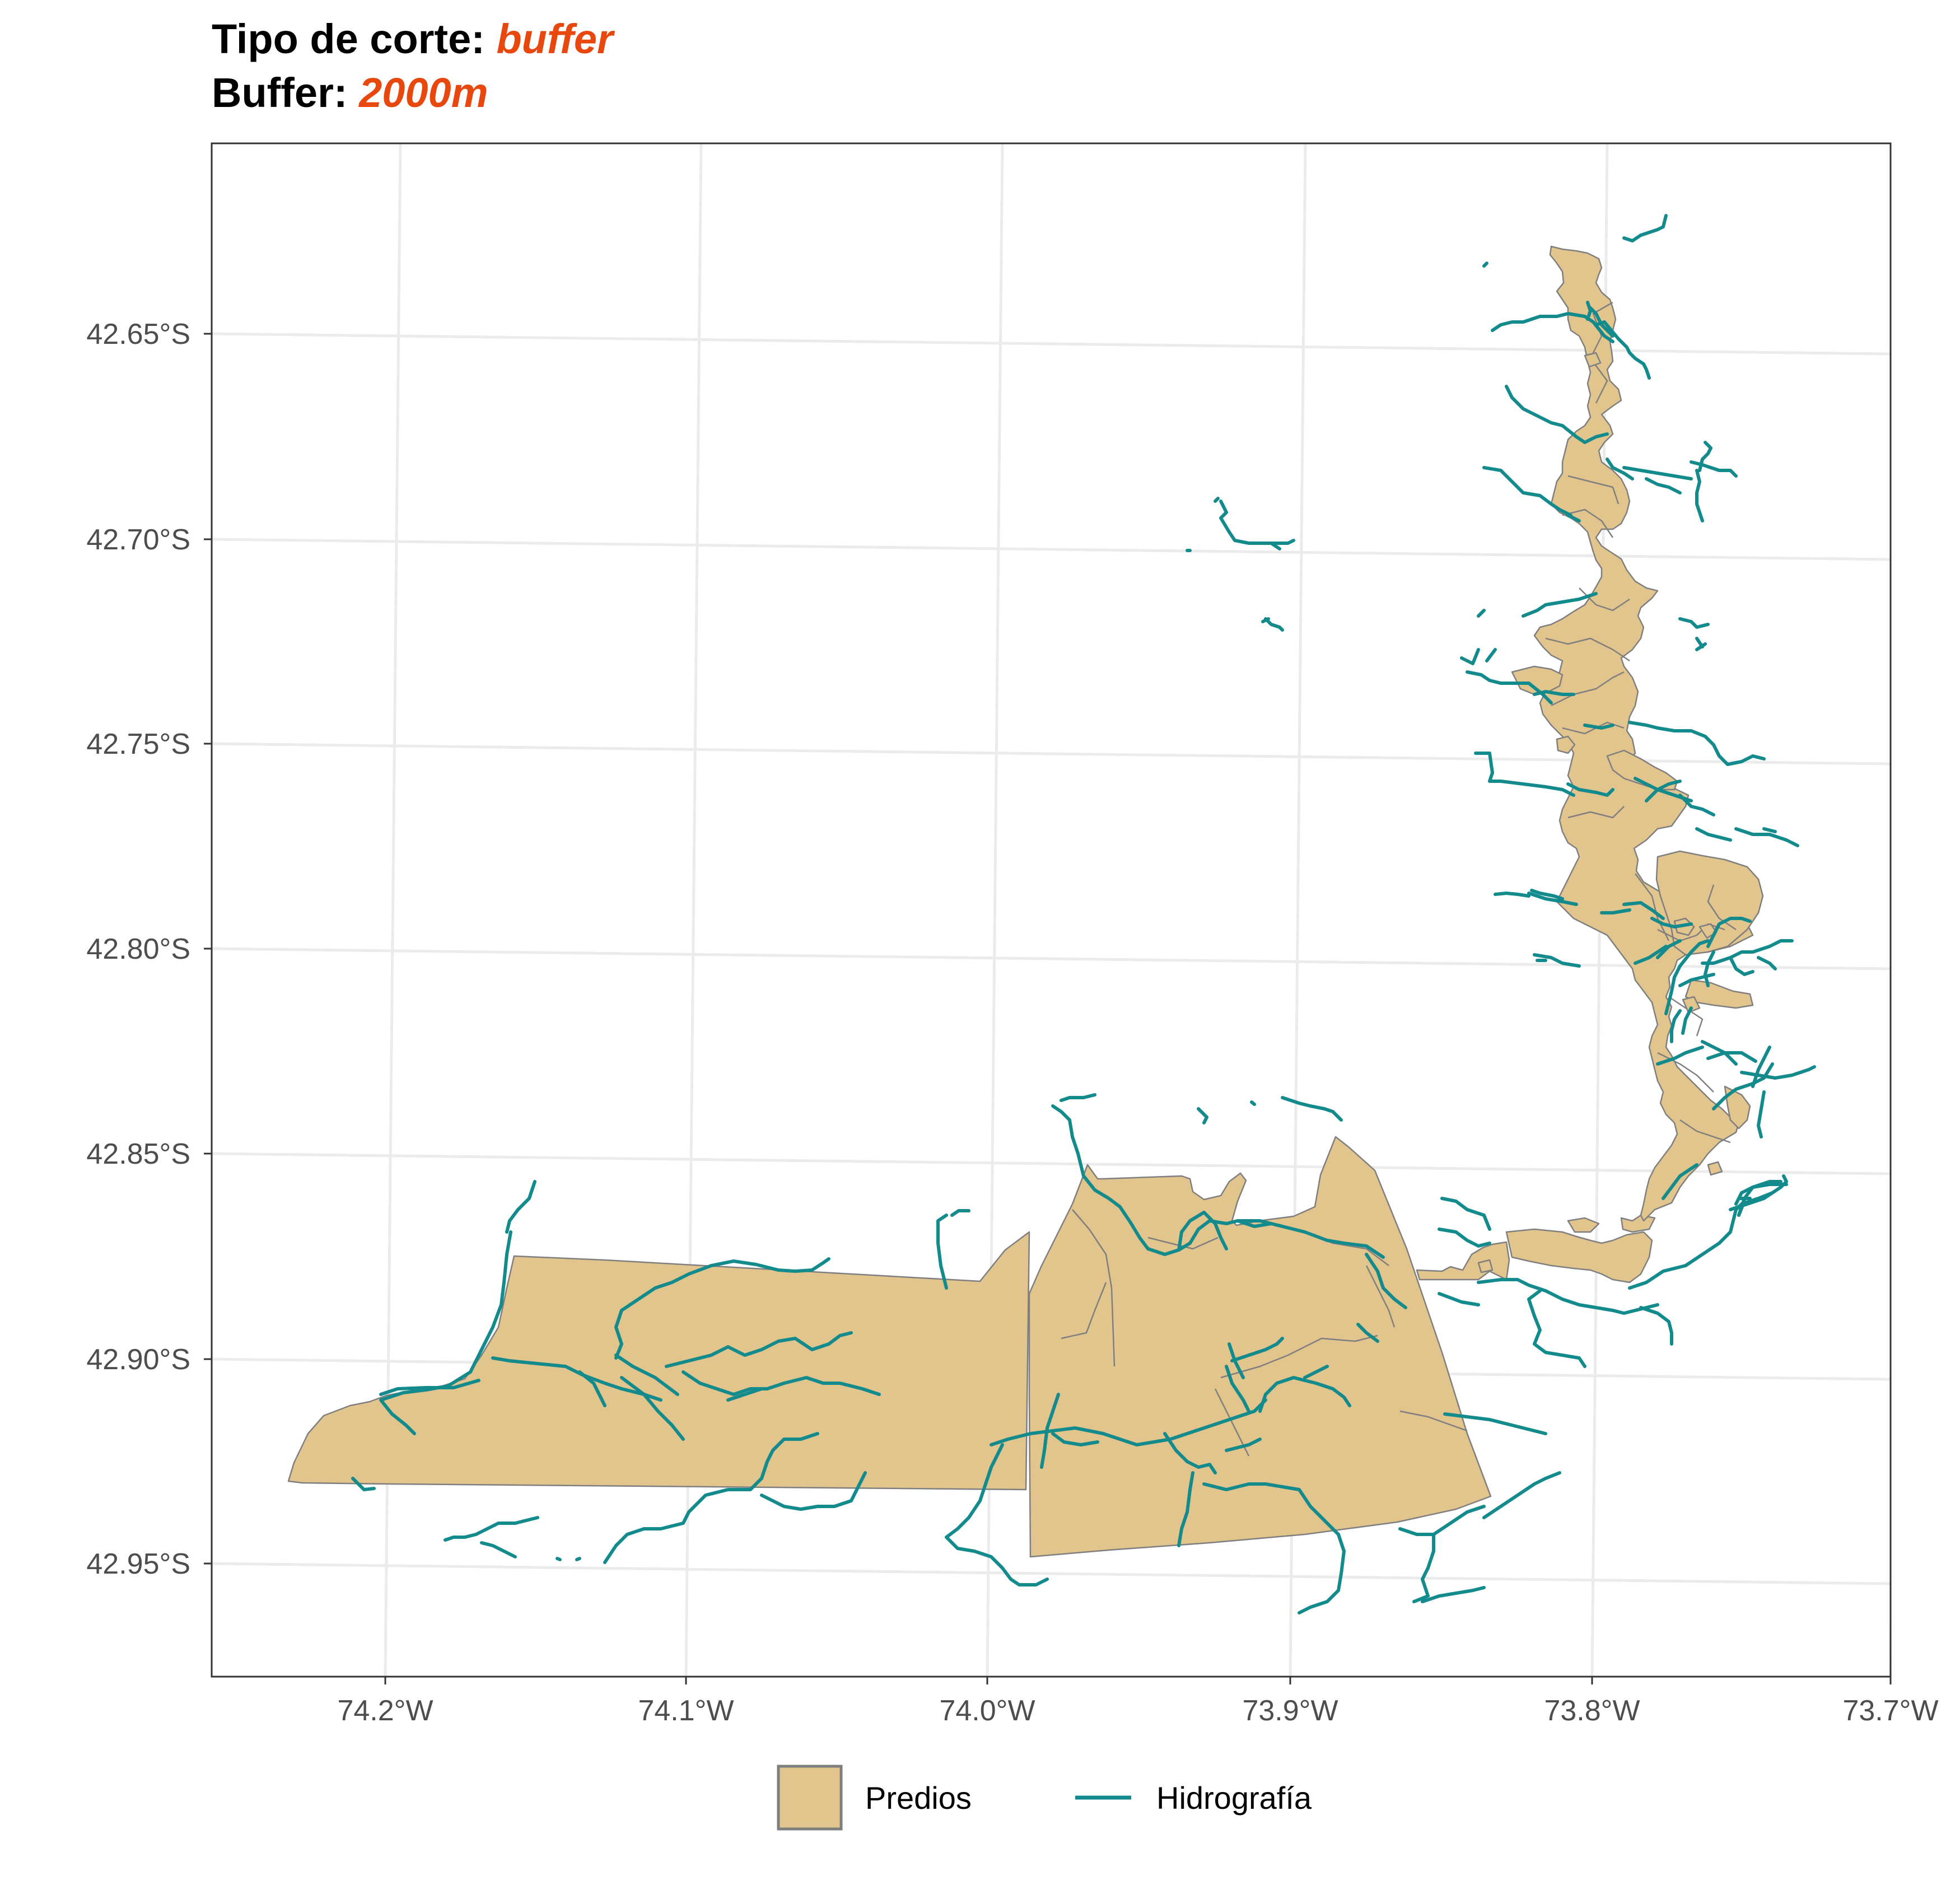 The height and width of the screenshot is (1904, 1960). What do you see at coordinates (138, 540) in the screenshot?
I see `y-tick-label: 42.70°S` at bounding box center [138, 540].